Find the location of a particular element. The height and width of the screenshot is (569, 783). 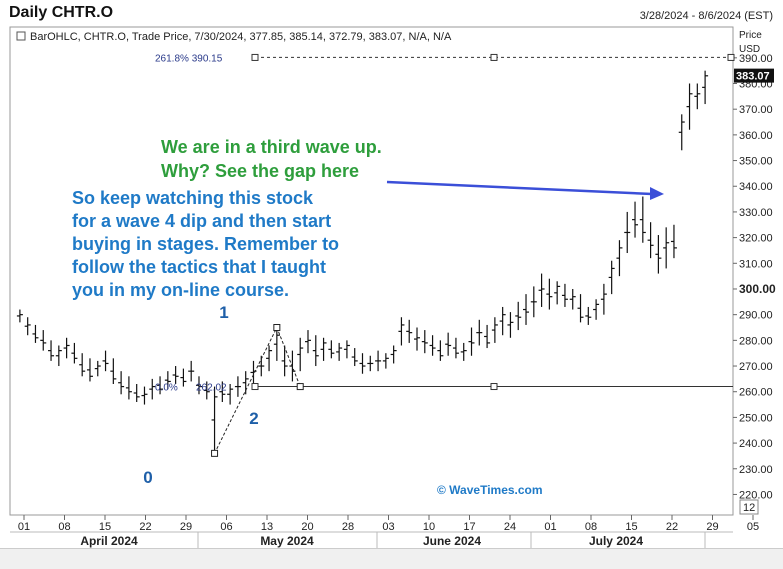

y-tick-label: 320.00 is located at coordinates (756, 239).